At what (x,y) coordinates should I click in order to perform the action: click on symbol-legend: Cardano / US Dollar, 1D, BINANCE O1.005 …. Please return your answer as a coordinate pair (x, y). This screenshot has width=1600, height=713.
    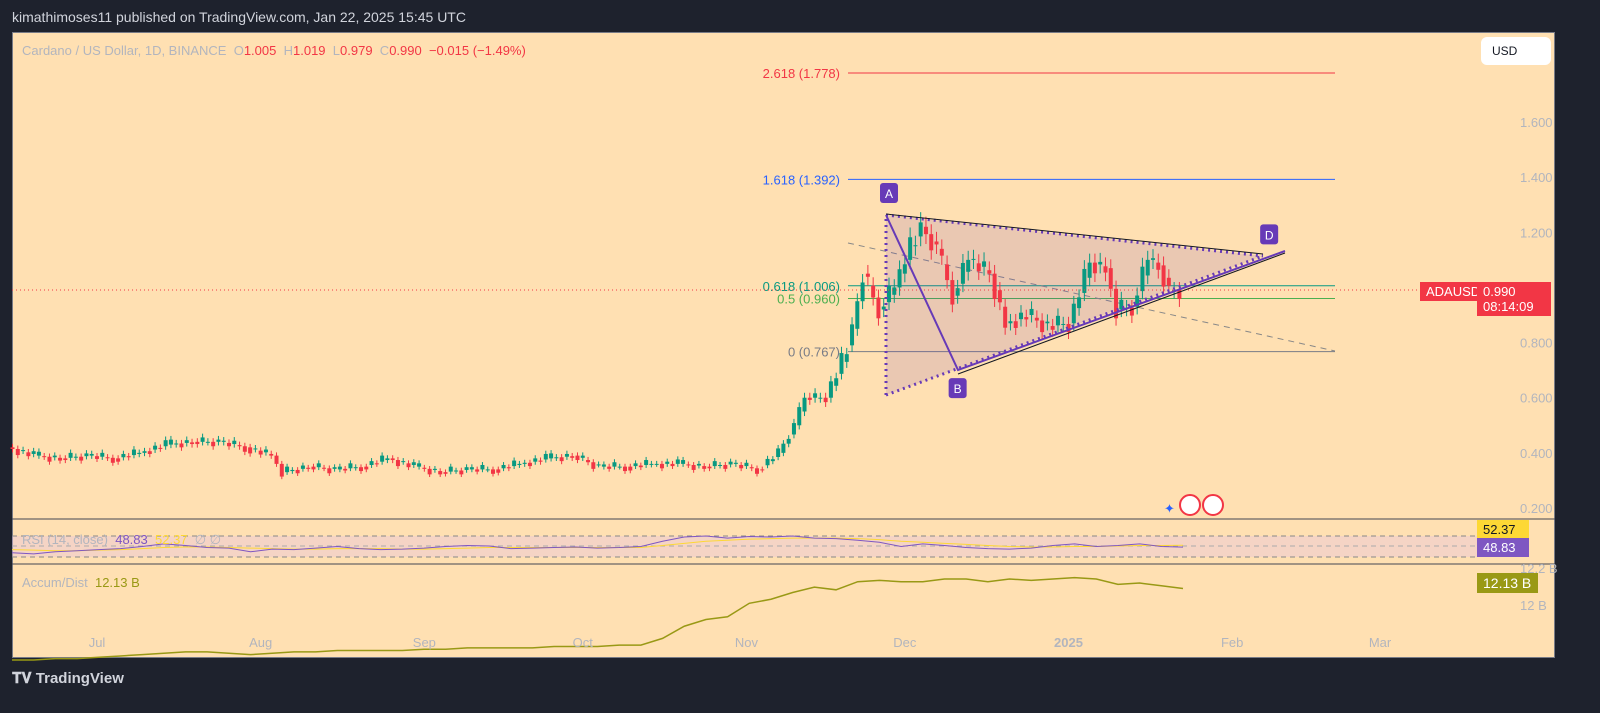
    Looking at the image, I should click on (274, 50).